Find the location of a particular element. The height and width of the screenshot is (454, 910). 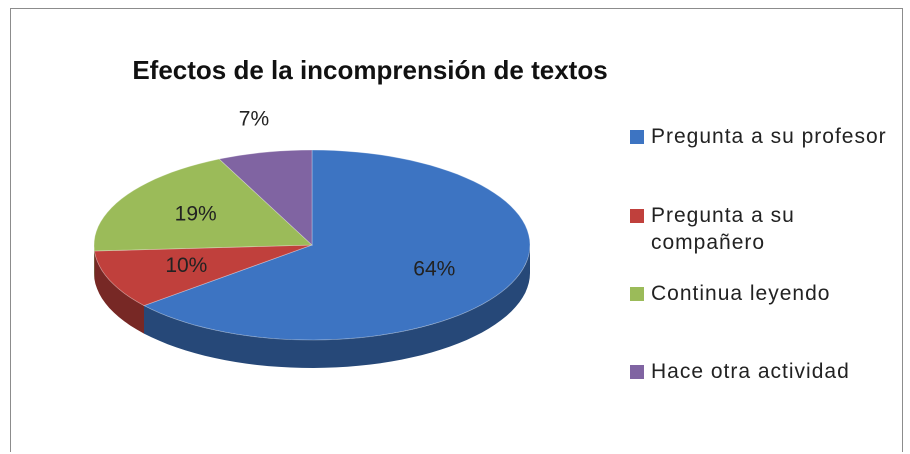

legend-label: Hace otra actividad is located at coordinates (750, 371).